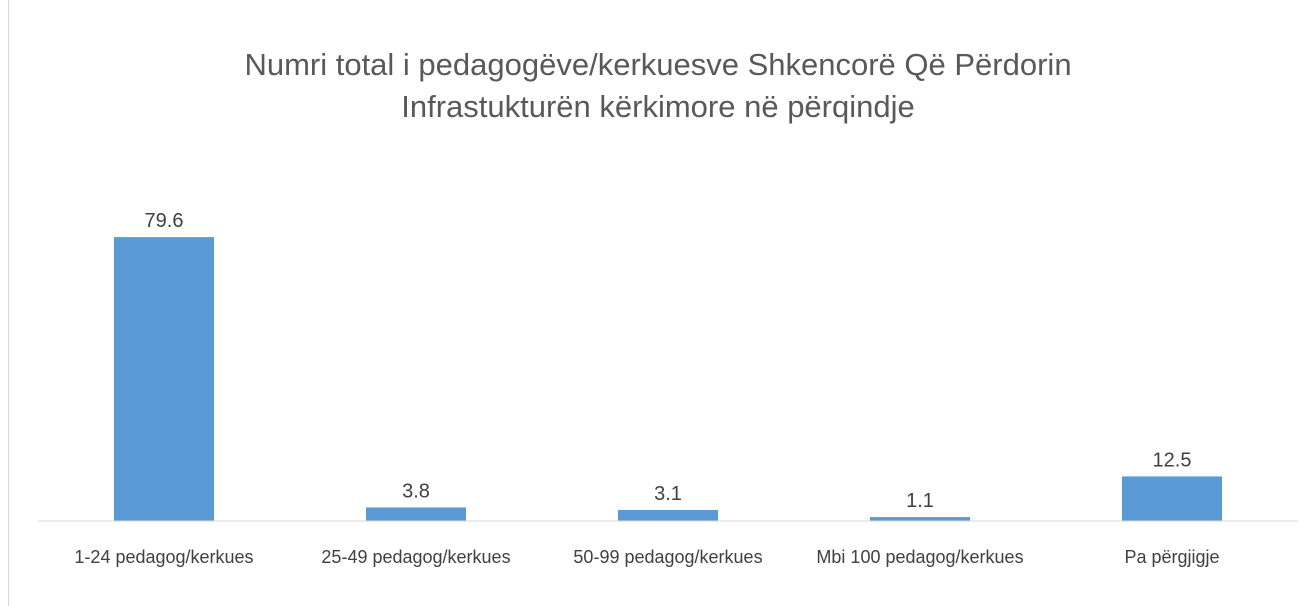  What do you see at coordinates (1172, 460) in the screenshot?
I see `data-label: 12.5` at bounding box center [1172, 460].